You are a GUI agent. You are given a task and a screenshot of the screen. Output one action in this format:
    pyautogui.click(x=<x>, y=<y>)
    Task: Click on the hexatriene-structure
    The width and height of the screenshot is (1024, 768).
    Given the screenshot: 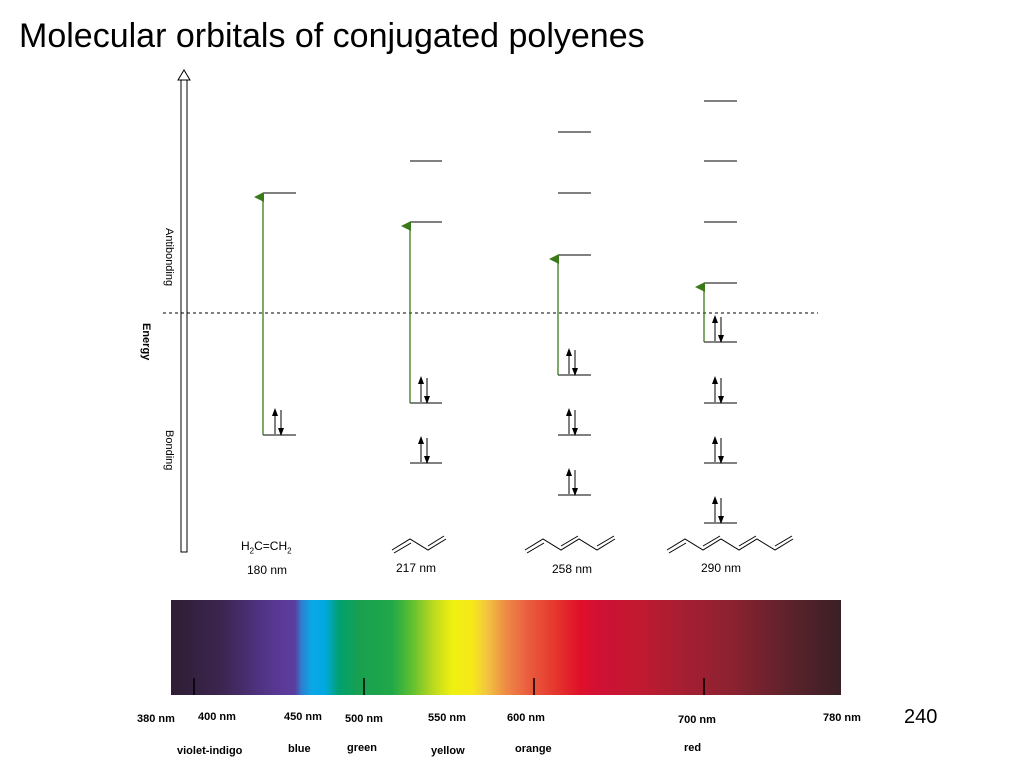 What is the action you would take?
    pyautogui.click(x=570, y=544)
    